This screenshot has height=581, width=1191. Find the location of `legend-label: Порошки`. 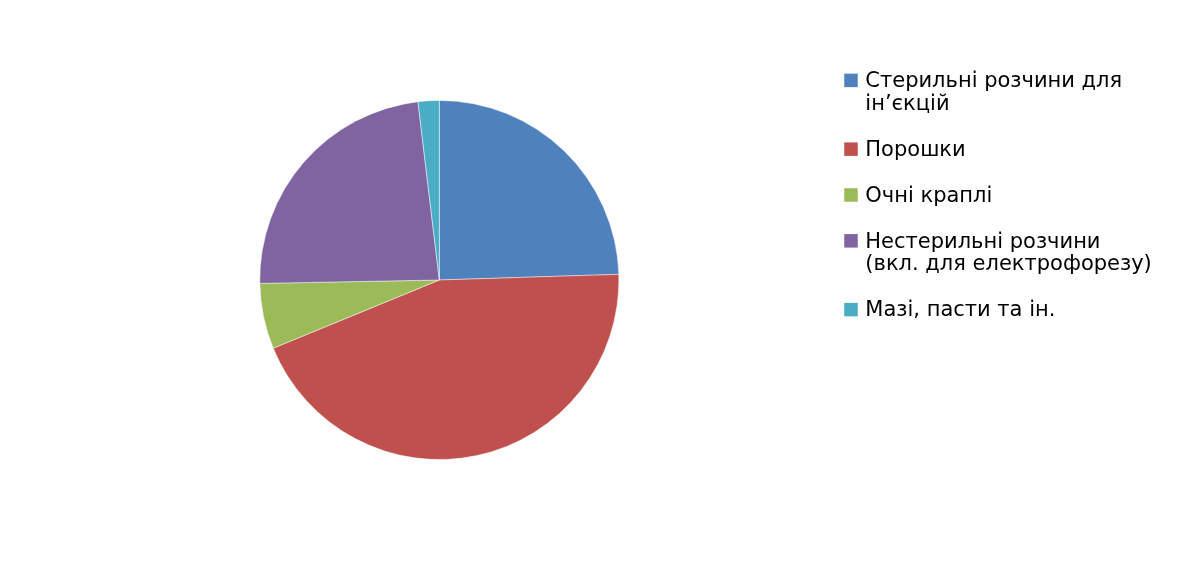

legend-label: Порошки is located at coordinates (915, 148).